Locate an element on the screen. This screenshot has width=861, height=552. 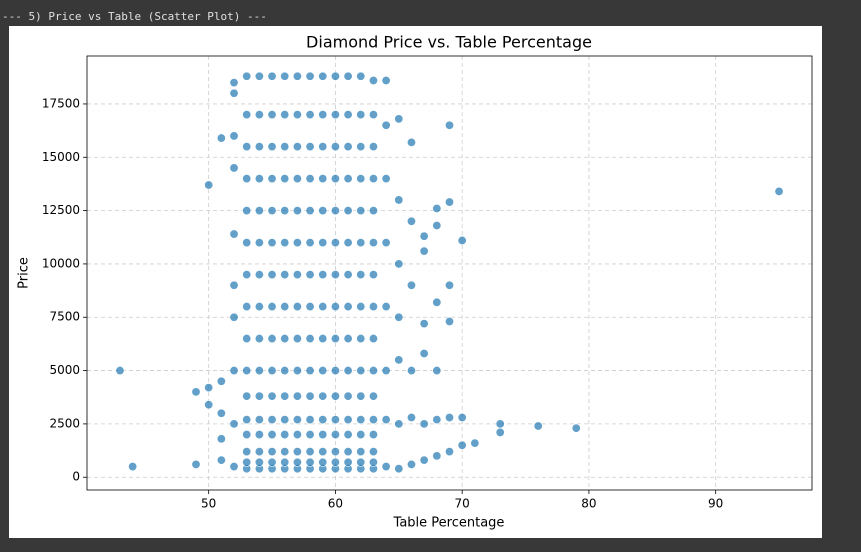
x-tick-label: 80 is located at coordinates (588, 504).